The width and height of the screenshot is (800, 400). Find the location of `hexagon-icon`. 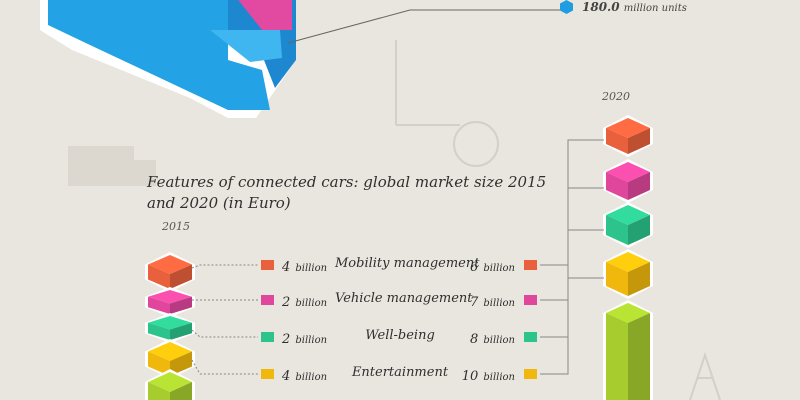

hexagon-icon is located at coordinates (566, 7).